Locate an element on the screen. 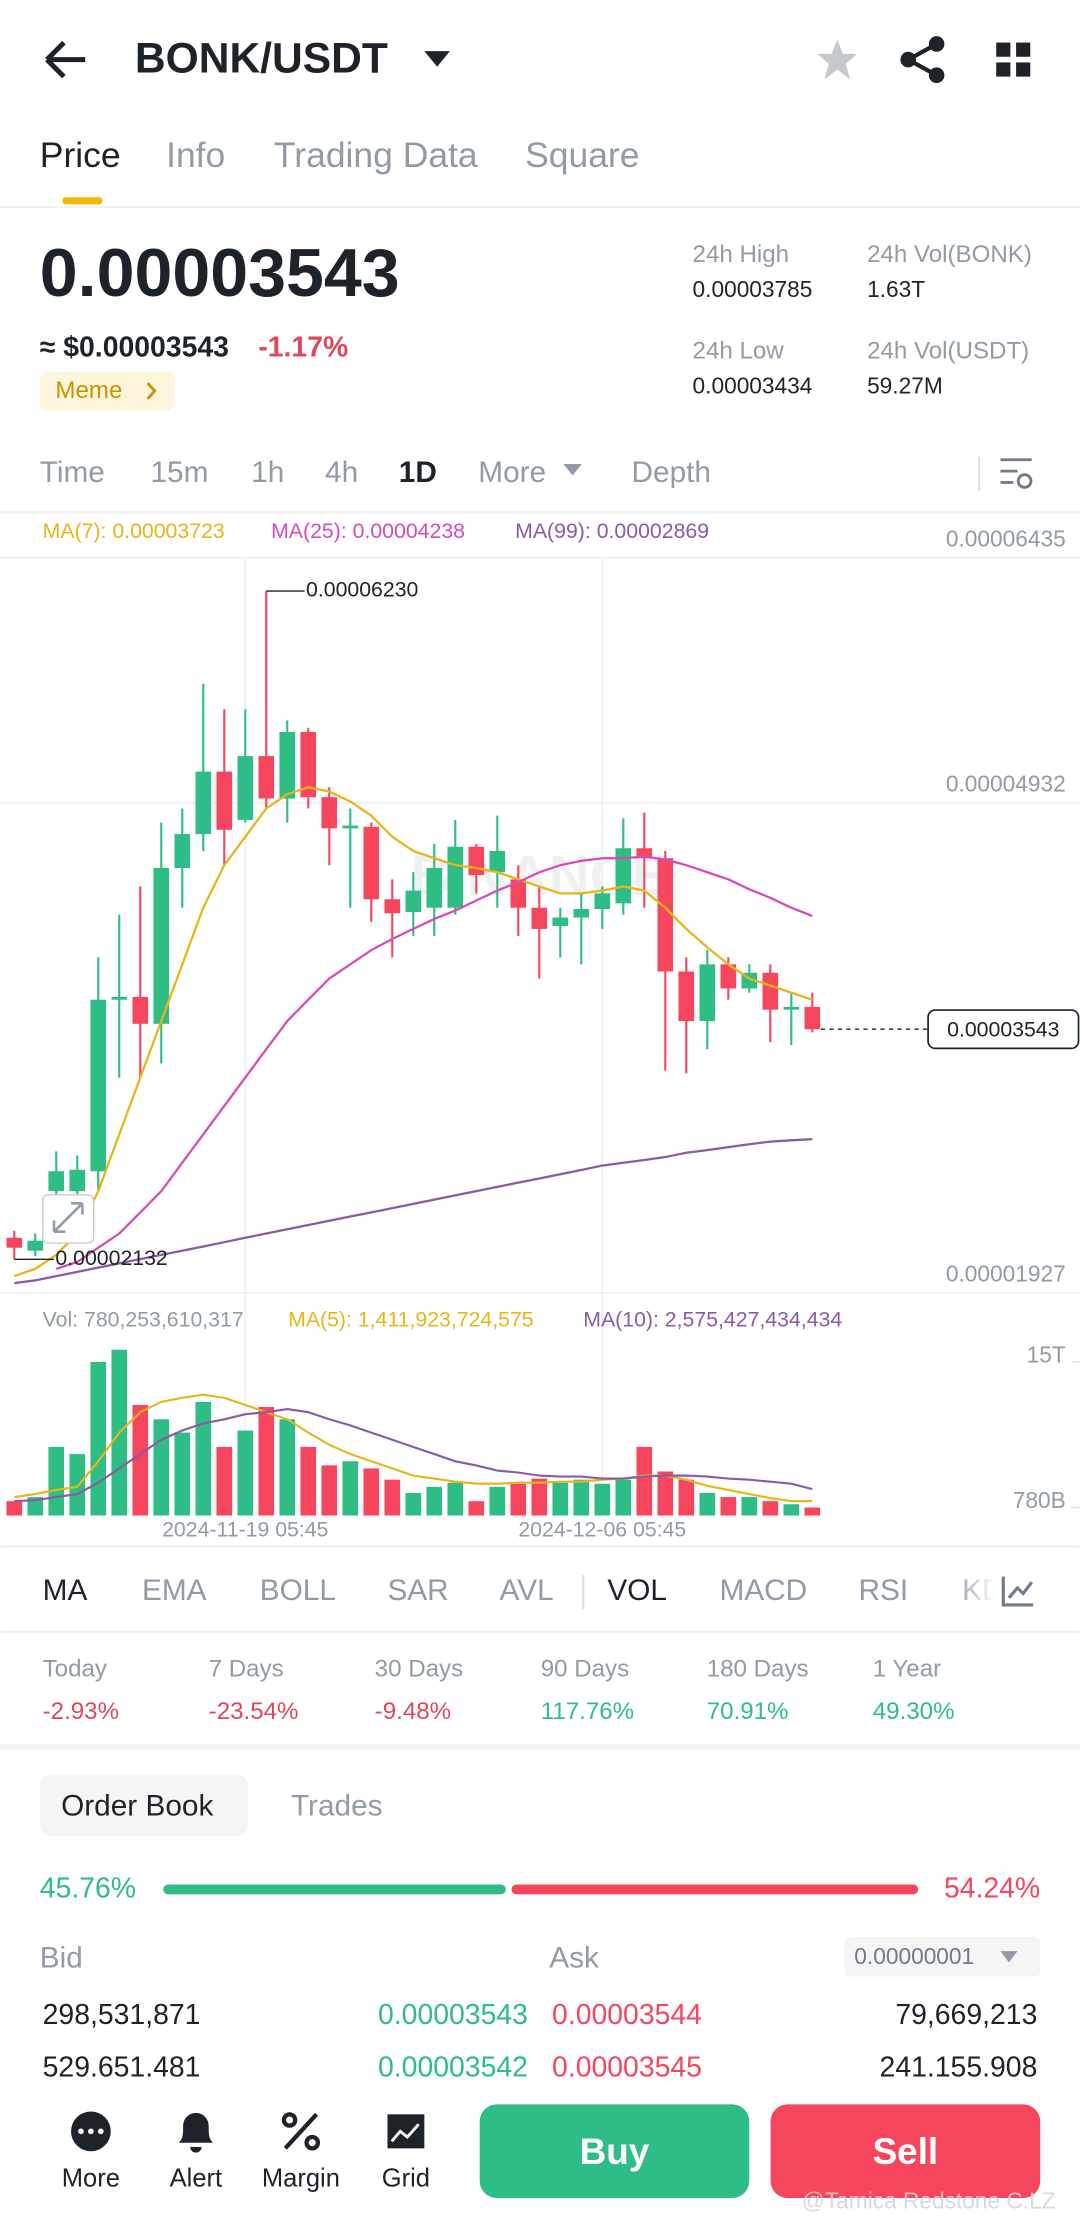 This screenshot has height=2225, width=1080. share-icon is located at coordinates (922, 60).